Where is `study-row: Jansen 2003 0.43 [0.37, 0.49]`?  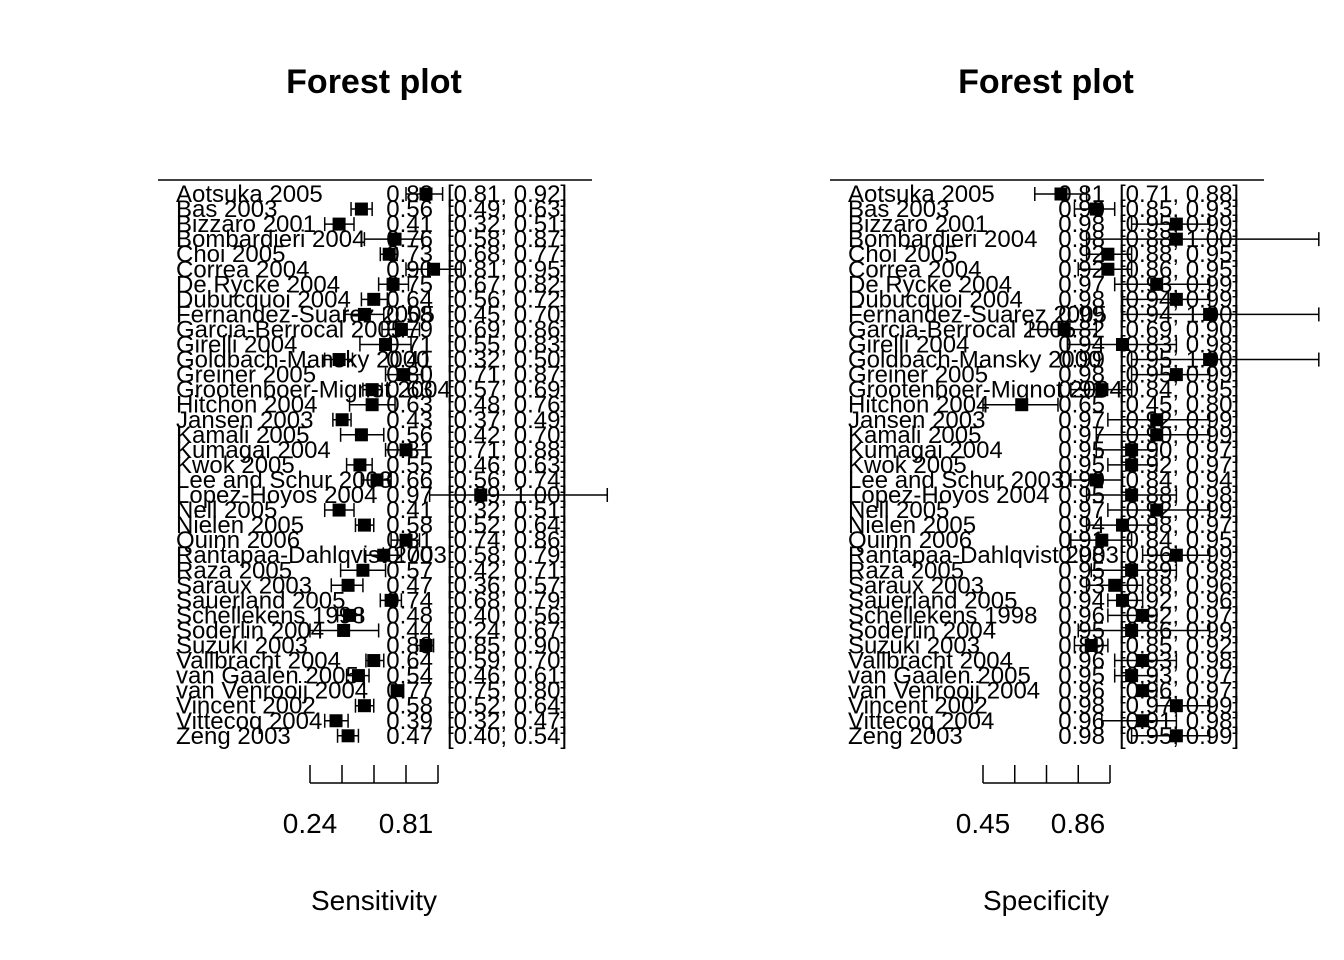 study-row: Jansen 2003 0.43 [0.37, 0.49] is located at coordinates (371, 420).